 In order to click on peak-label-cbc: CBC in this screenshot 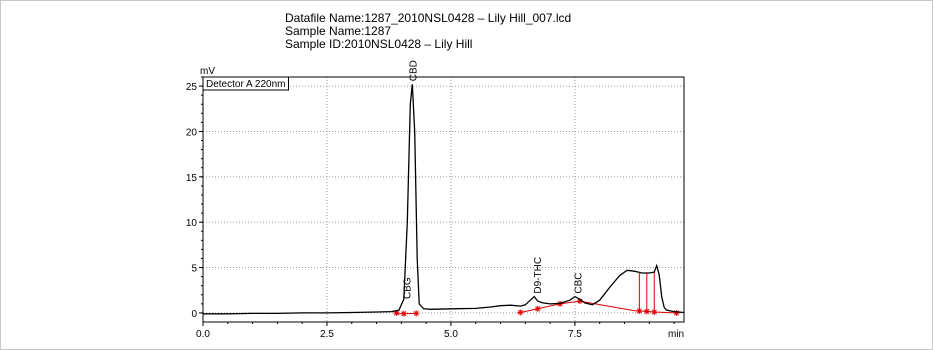, I will do `click(578, 282)`.